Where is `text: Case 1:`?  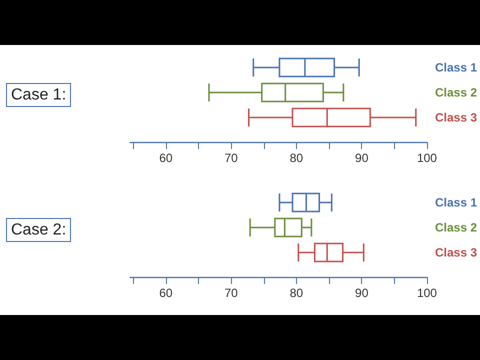
text: Case 1: is located at coordinates (38, 95).